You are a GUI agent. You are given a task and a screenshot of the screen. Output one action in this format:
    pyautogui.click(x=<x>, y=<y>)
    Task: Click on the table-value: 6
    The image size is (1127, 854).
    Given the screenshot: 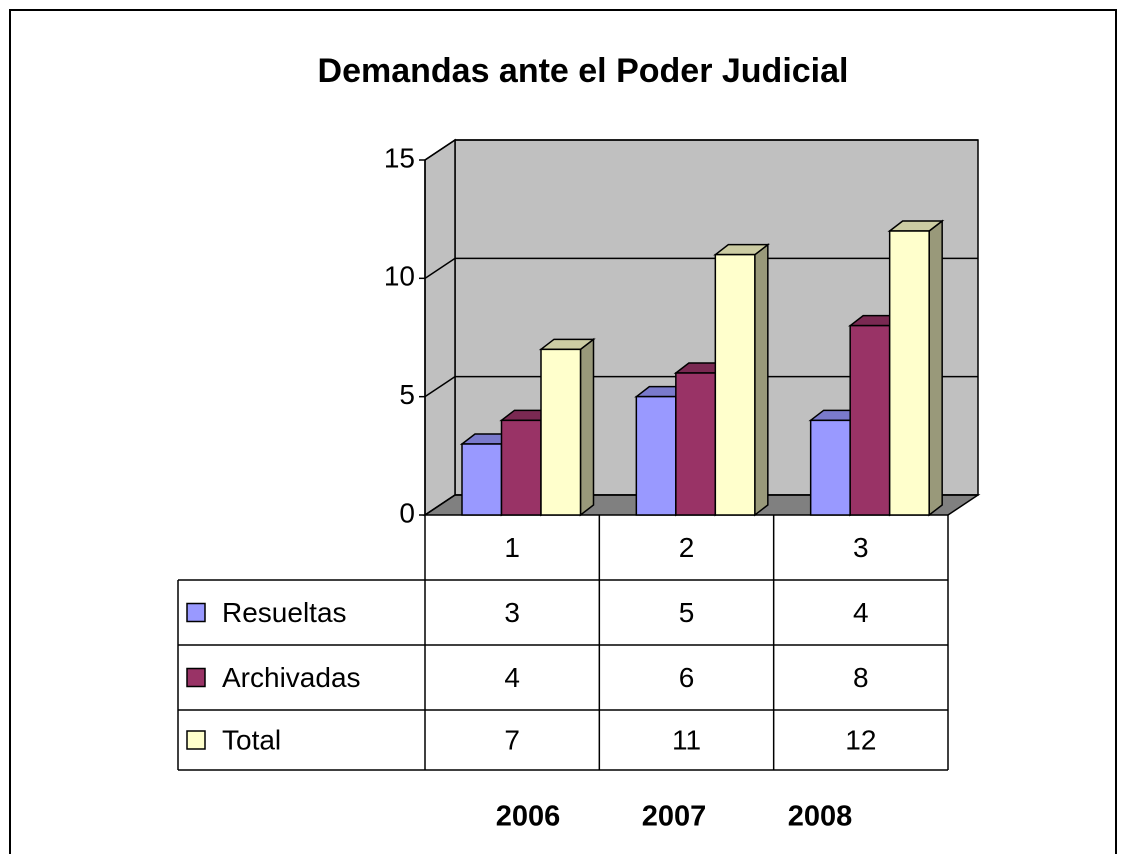 What is the action you would take?
    pyautogui.click(x=687, y=677)
    